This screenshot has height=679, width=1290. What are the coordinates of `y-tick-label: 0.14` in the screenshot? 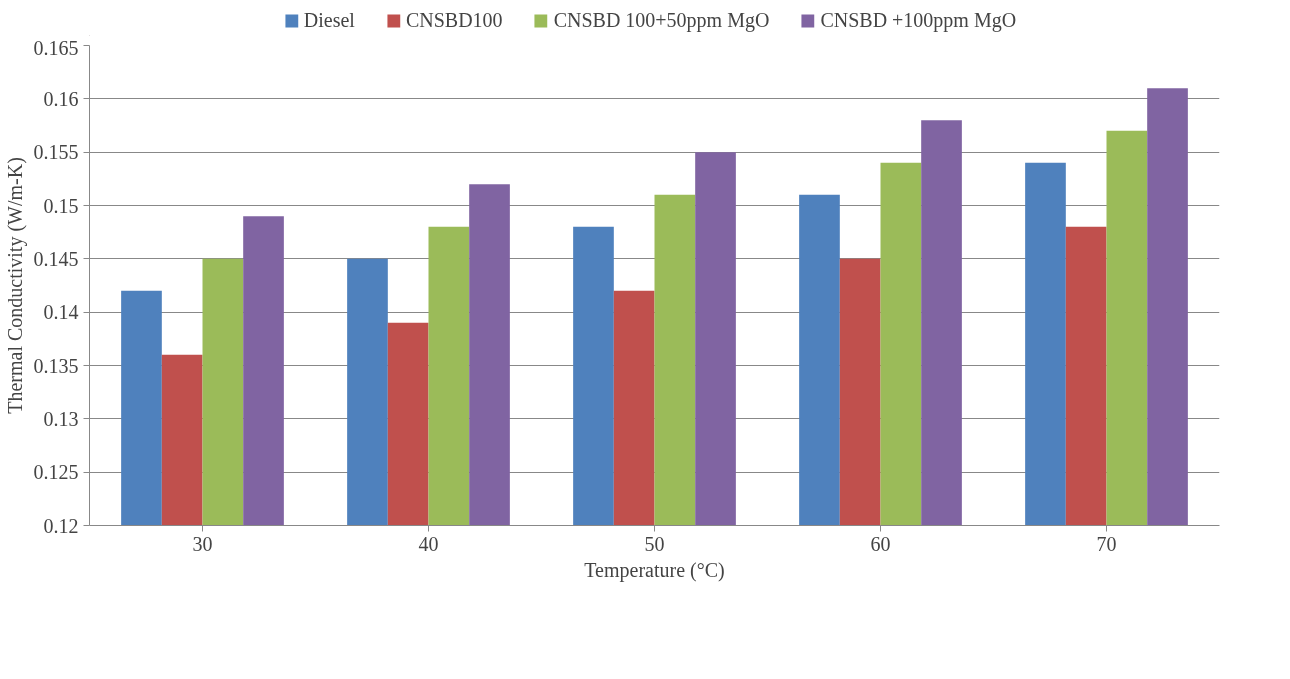 It's located at (61, 312).